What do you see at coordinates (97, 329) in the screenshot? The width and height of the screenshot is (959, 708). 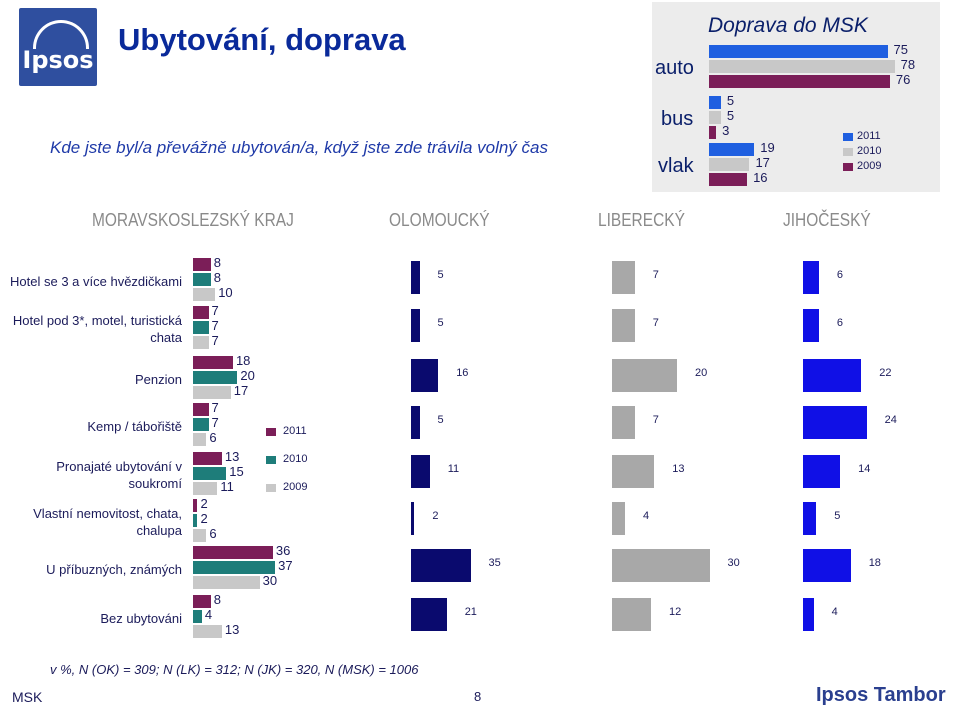 I see `category-label: Hotel pod 3*, motel, turistická chata` at bounding box center [97, 329].